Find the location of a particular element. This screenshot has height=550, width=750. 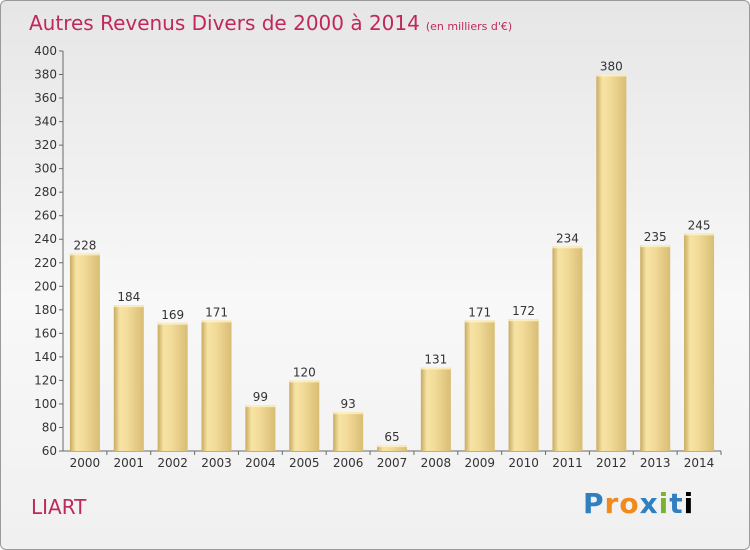

y-tick-label: 160 is located at coordinates (45, 333).